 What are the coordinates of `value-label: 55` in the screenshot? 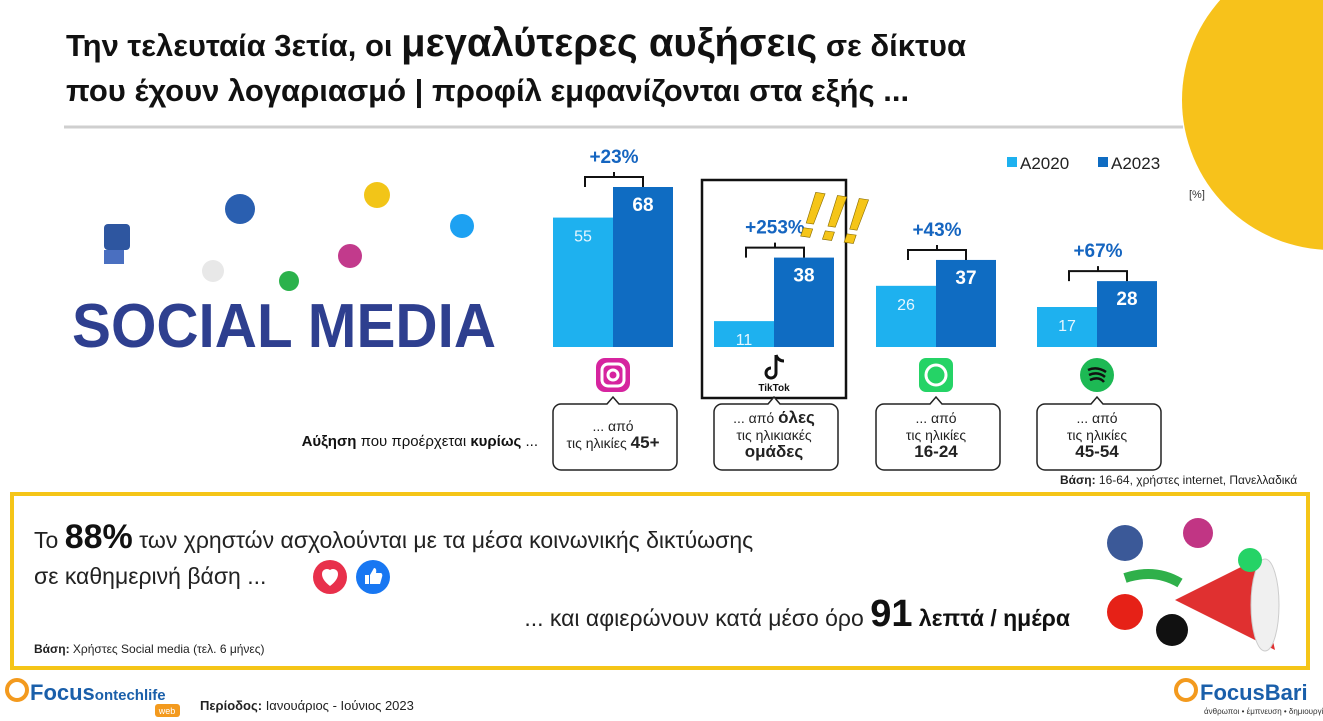 It's located at (583, 237).